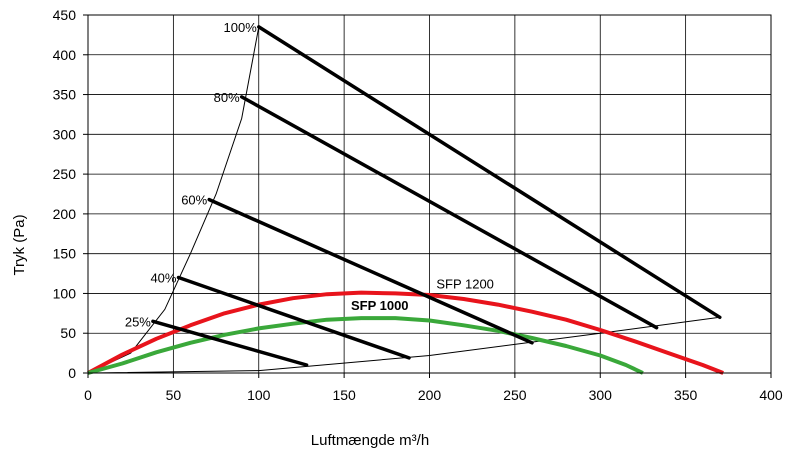 Image resolution: width=798 pixels, height=450 pixels. What do you see at coordinates (227, 97) in the screenshot?
I see `fan-curve-label: 80%` at bounding box center [227, 97].